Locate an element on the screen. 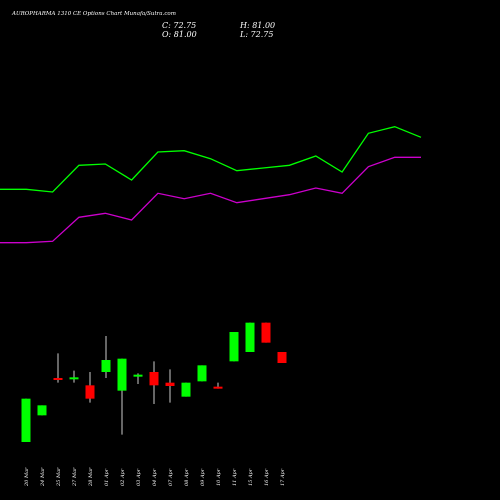  lower-band-line is located at coordinates (210, 200).